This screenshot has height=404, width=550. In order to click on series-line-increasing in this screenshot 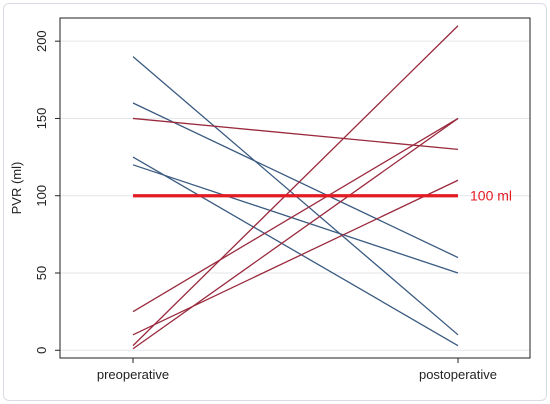, I will do `click(295, 134)`.